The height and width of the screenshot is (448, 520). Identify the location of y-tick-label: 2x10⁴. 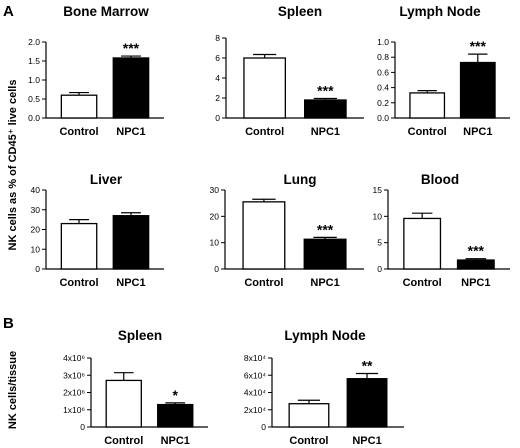
(255, 410).